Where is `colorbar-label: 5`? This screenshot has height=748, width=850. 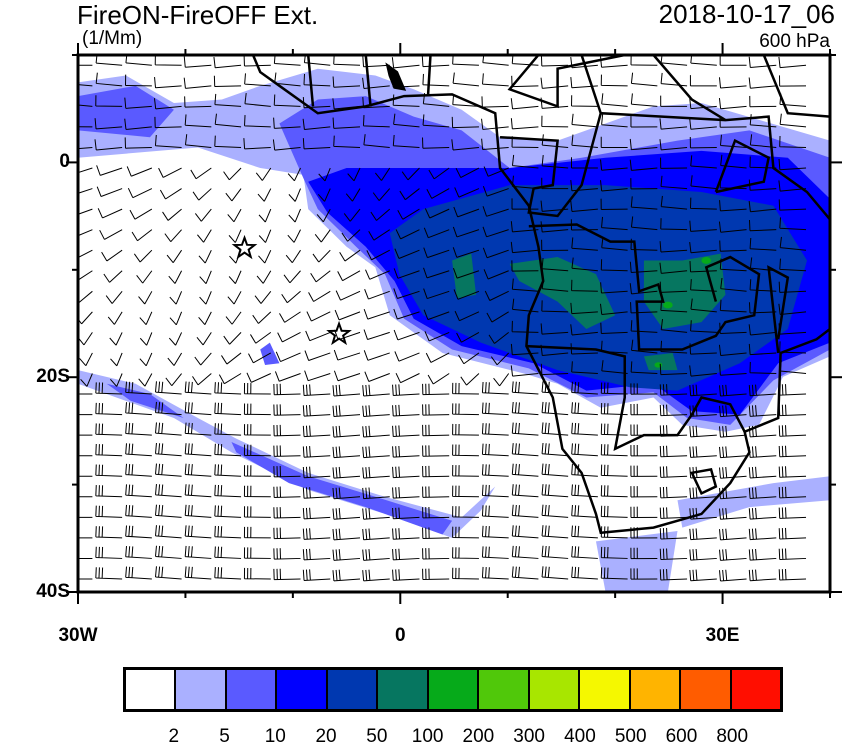 colorbar-label: 5 is located at coordinates (224, 736).